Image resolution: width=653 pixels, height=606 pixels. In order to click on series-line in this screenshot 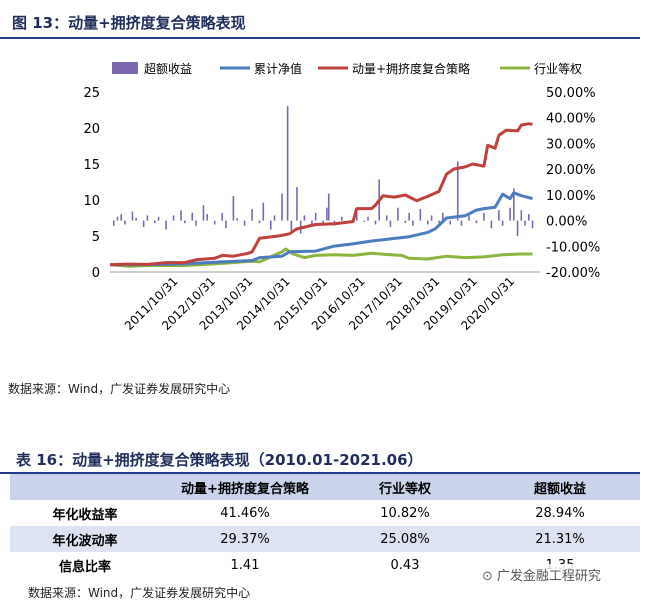, I will do `click(321, 229)`.